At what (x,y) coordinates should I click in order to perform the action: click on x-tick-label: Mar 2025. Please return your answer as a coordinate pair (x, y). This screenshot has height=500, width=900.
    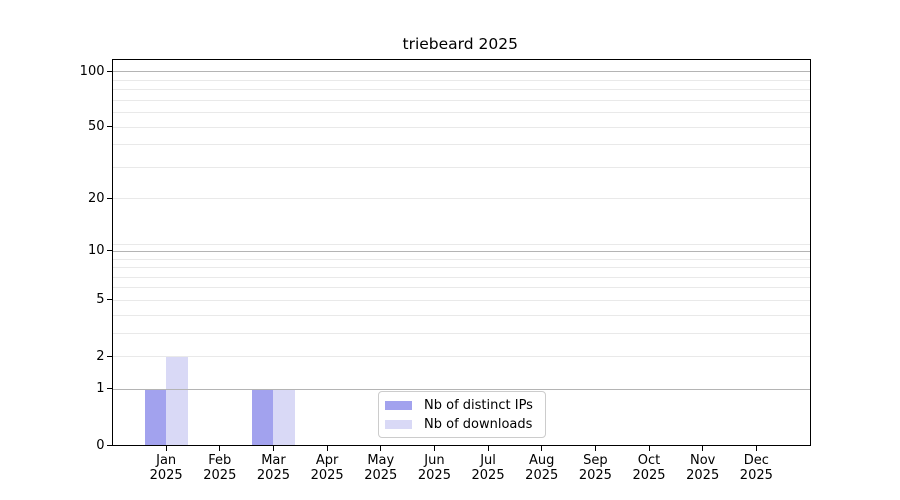
    Looking at the image, I should click on (273, 468).